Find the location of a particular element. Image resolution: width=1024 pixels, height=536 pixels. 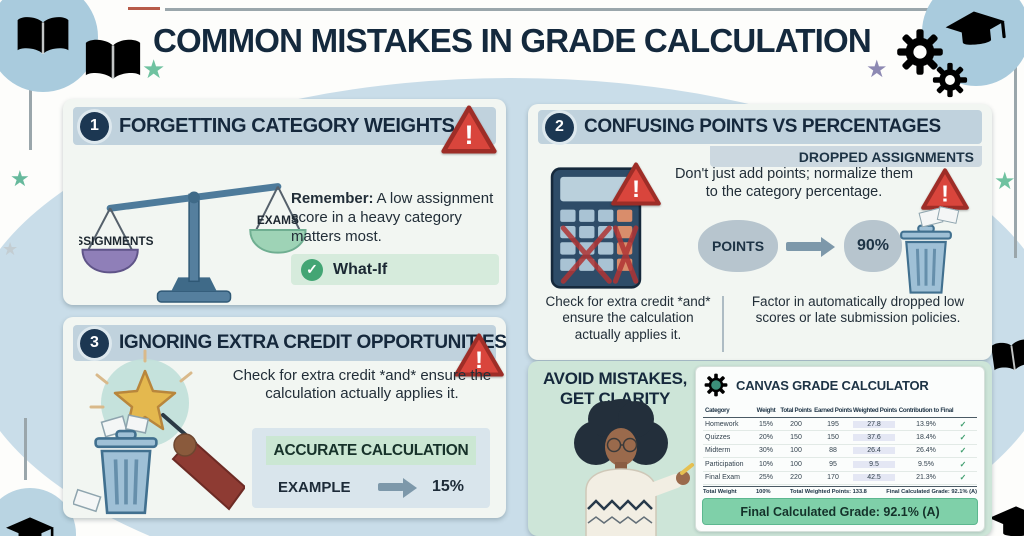

panel2-subtitle: DROPPED ASSIGNMENTS is located at coordinates (846, 156).